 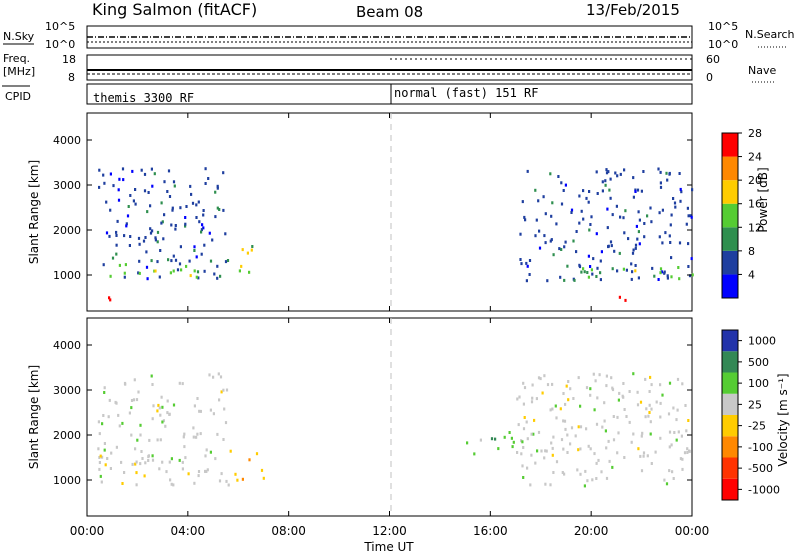 What do you see at coordinates (60, 44) in the screenshot?
I see `nsky-bottom-label: 10^0` at bounding box center [60, 44].